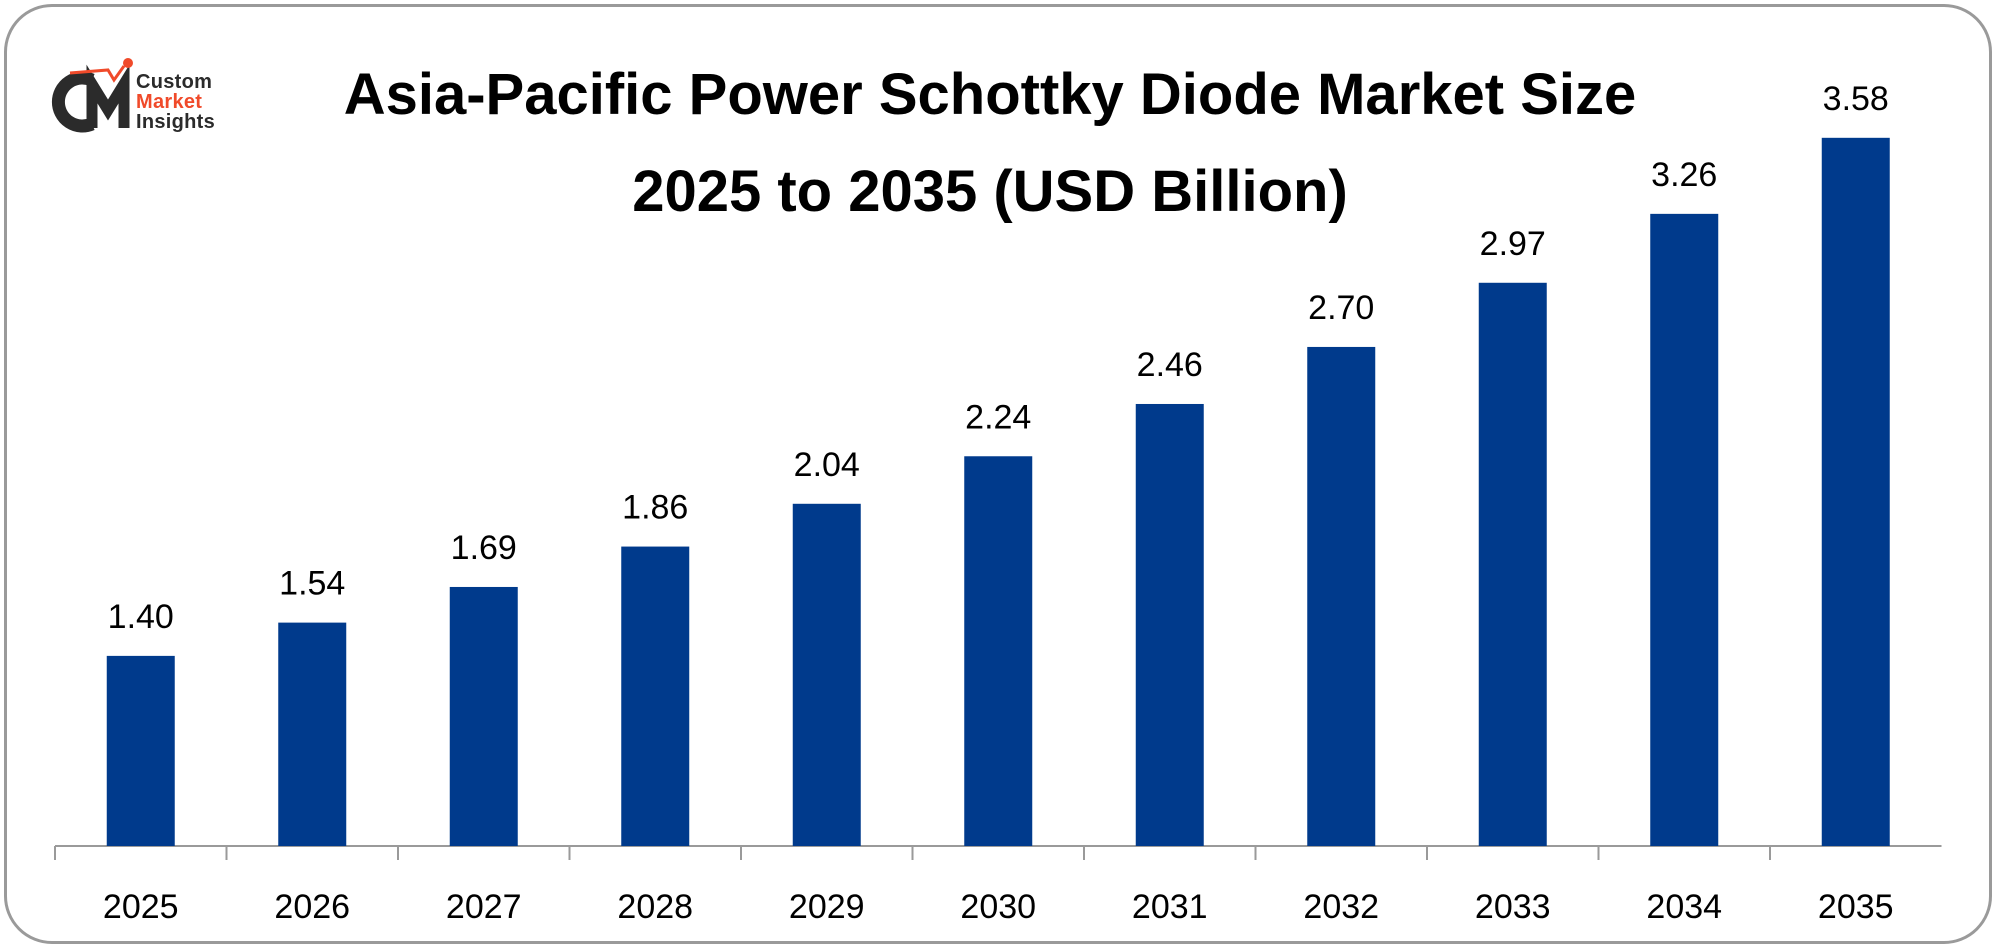 The width and height of the screenshot is (2000, 952). What do you see at coordinates (998, 907) in the screenshot?
I see `x-tick-label-2030: 2030` at bounding box center [998, 907].